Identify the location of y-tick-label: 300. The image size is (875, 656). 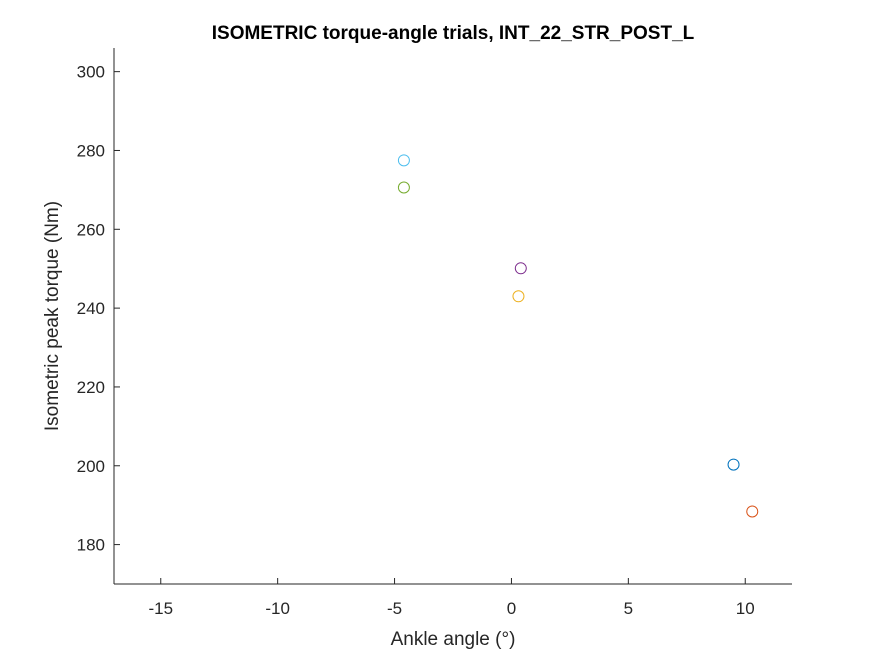
(91, 72).